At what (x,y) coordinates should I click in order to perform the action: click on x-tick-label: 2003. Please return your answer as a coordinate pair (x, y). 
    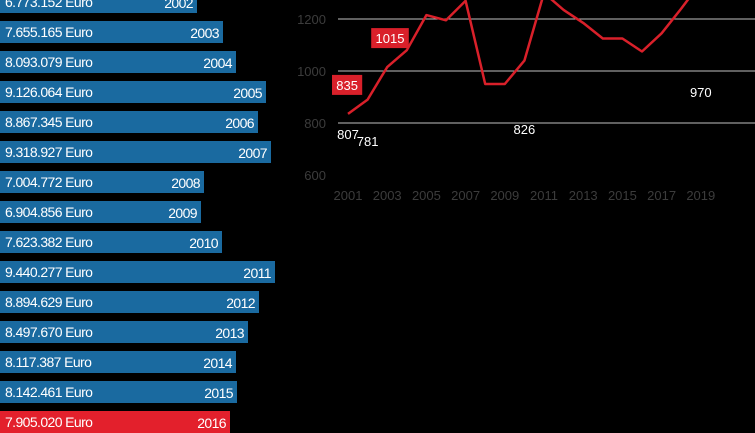
    Looking at the image, I should click on (387, 195).